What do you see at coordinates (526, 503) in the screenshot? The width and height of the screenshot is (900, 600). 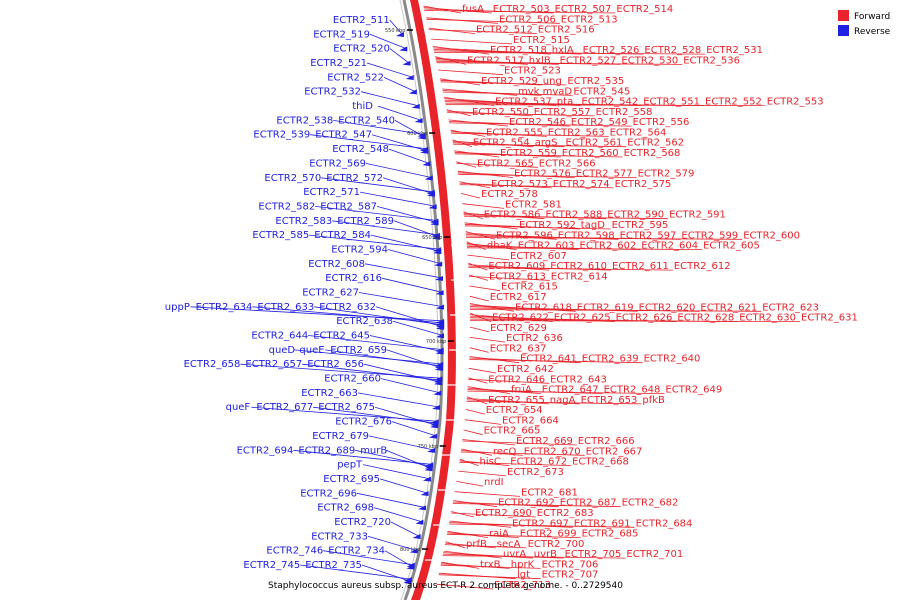 I see `forward-gene-label: ECTR2_692` at bounding box center [526, 503].